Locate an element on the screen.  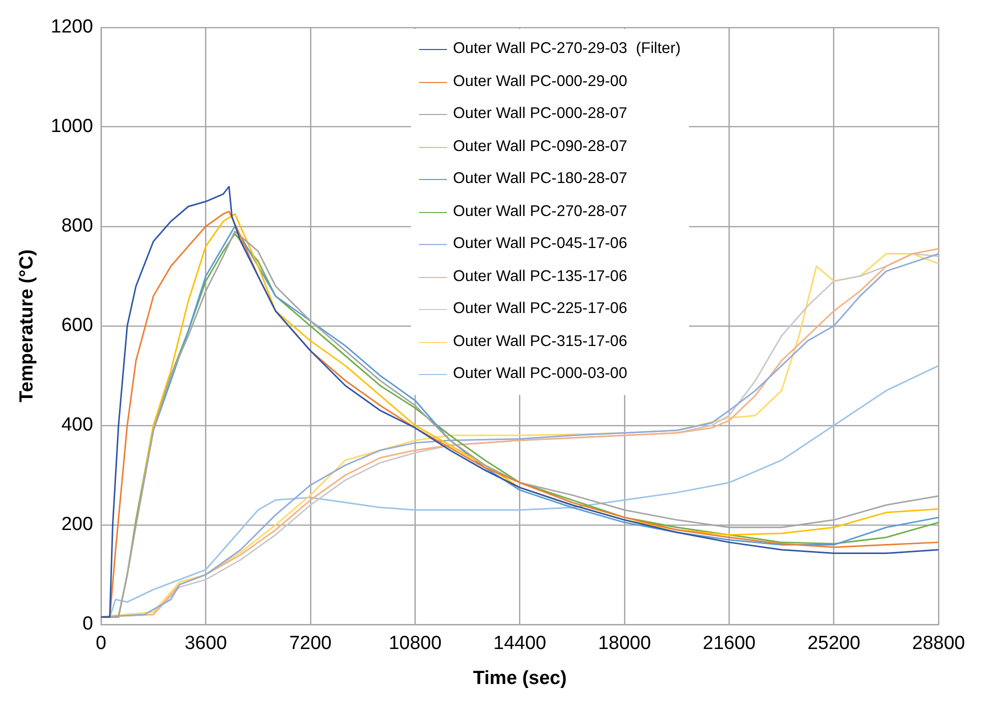
legend-label: Outer Wall PC-225-17-06 is located at coordinates (540, 309).